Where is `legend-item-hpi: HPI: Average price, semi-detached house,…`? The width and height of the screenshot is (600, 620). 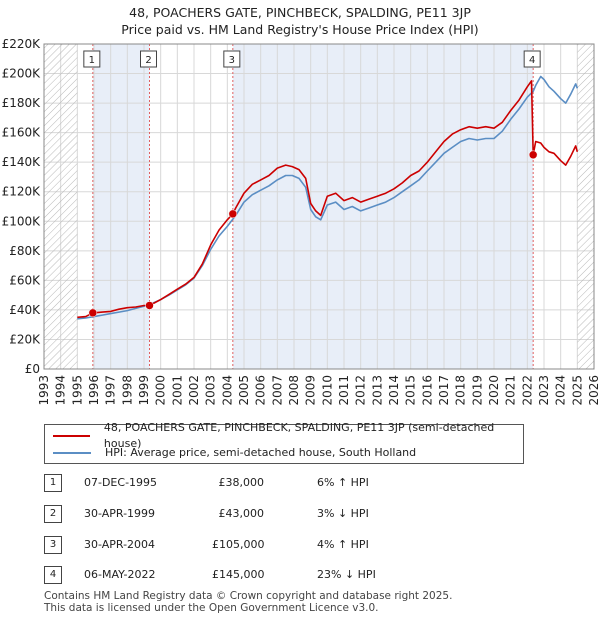
legend-item-hpi: HPI: Average price, semi-detached house,… is located at coordinates (234, 453).